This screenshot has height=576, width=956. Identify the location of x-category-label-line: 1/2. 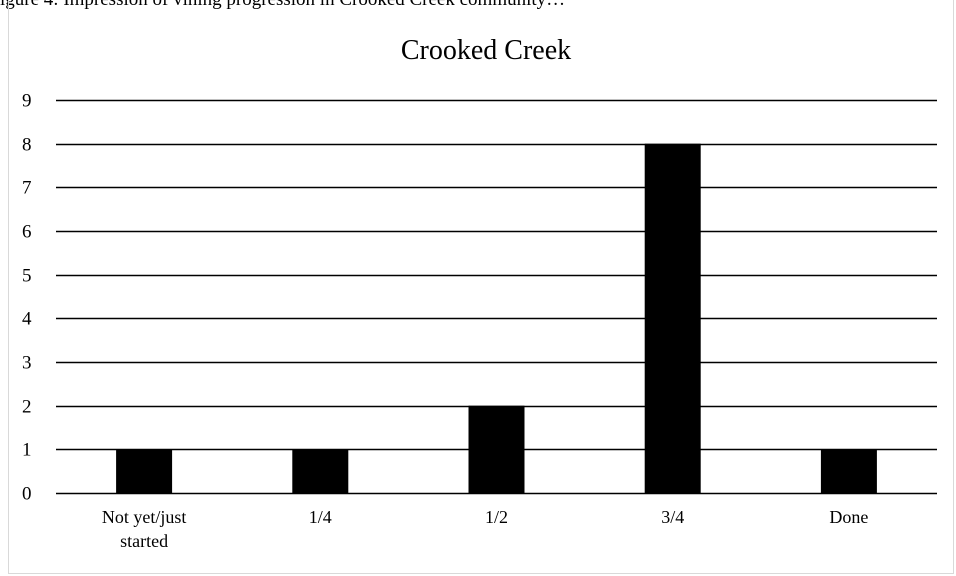
(496, 517).